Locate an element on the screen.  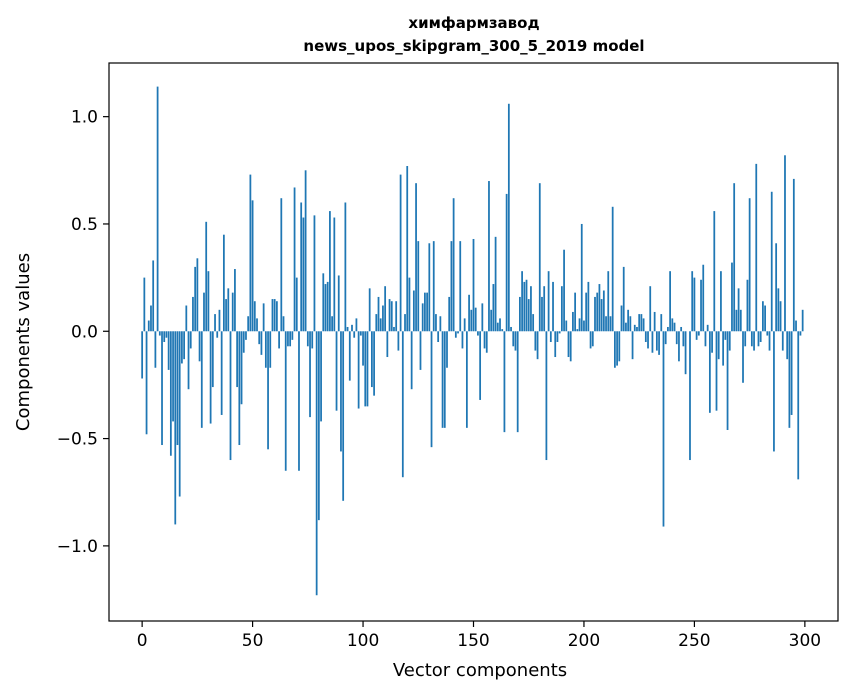
y-tick-label: 1.0 is located at coordinates (84, 118).